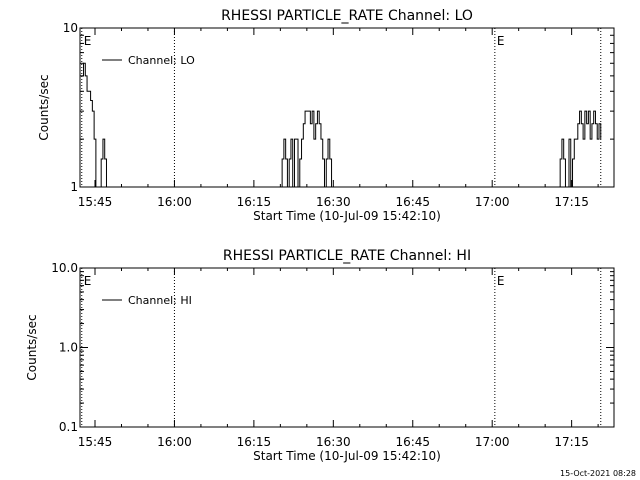 The height and width of the screenshot is (480, 640). I want to click on legend-label: Channel: HI, so click(160, 300).